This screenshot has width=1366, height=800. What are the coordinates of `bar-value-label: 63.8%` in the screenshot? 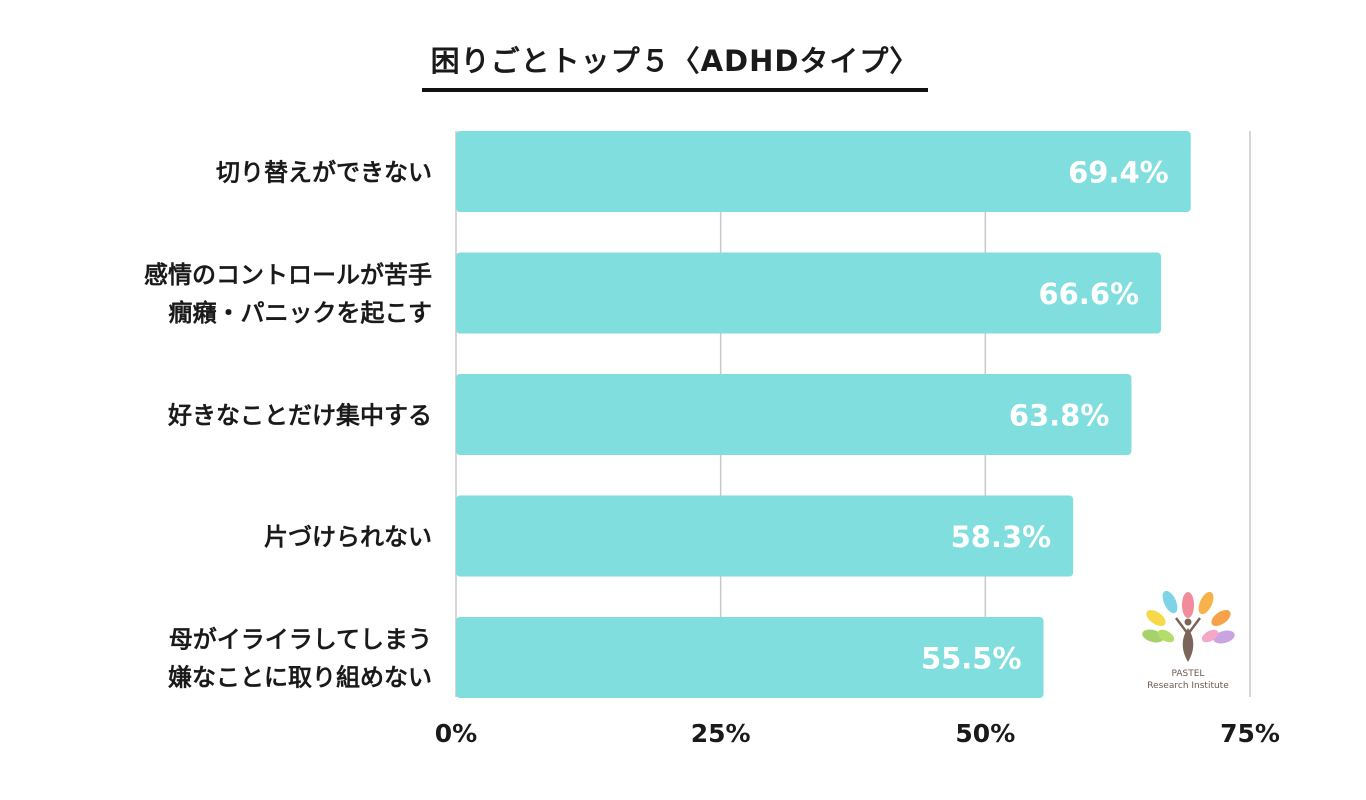 It's located at (1059, 416).